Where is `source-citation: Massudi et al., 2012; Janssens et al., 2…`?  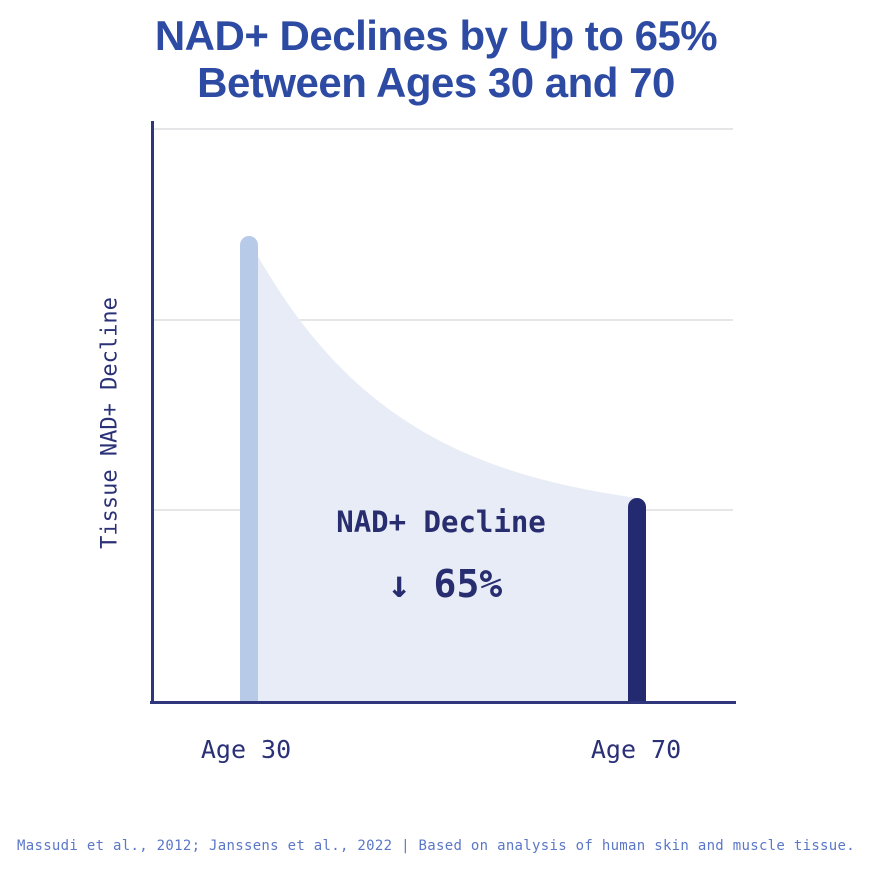 source-citation: Massudi et al., 2012; Janssens et al., 2… is located at coordinates (436, 846).